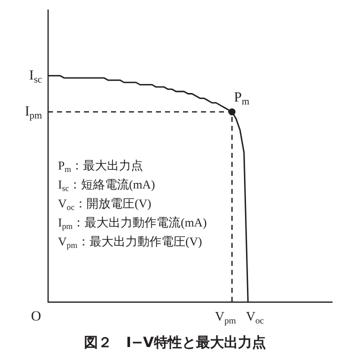 Image resolution: width=350 pixels, height=361 pixels. Describe the element at coordinates (175, 343) in the screenshot. I see `text: 図２ I−V特性と最大出力点` at that location.